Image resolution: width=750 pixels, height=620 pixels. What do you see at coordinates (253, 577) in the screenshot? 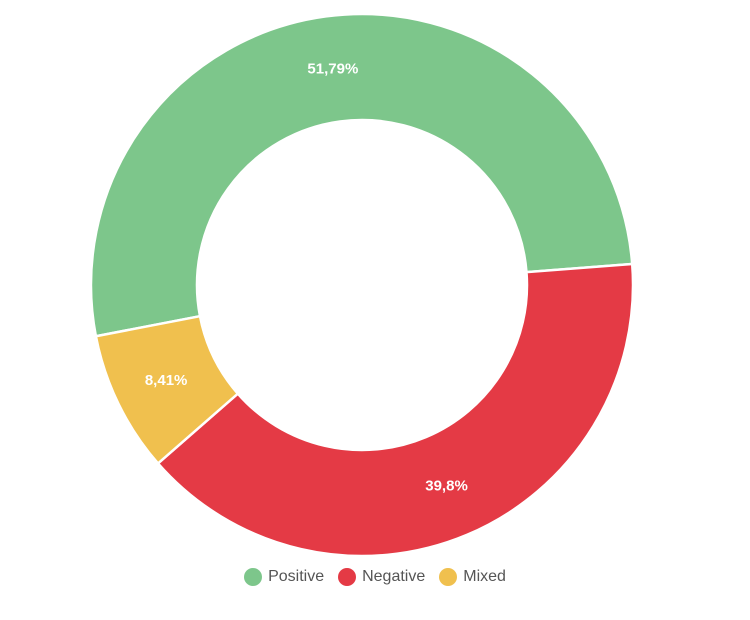
I see `legend-swatch-positive` at bounding box center [253, 577].